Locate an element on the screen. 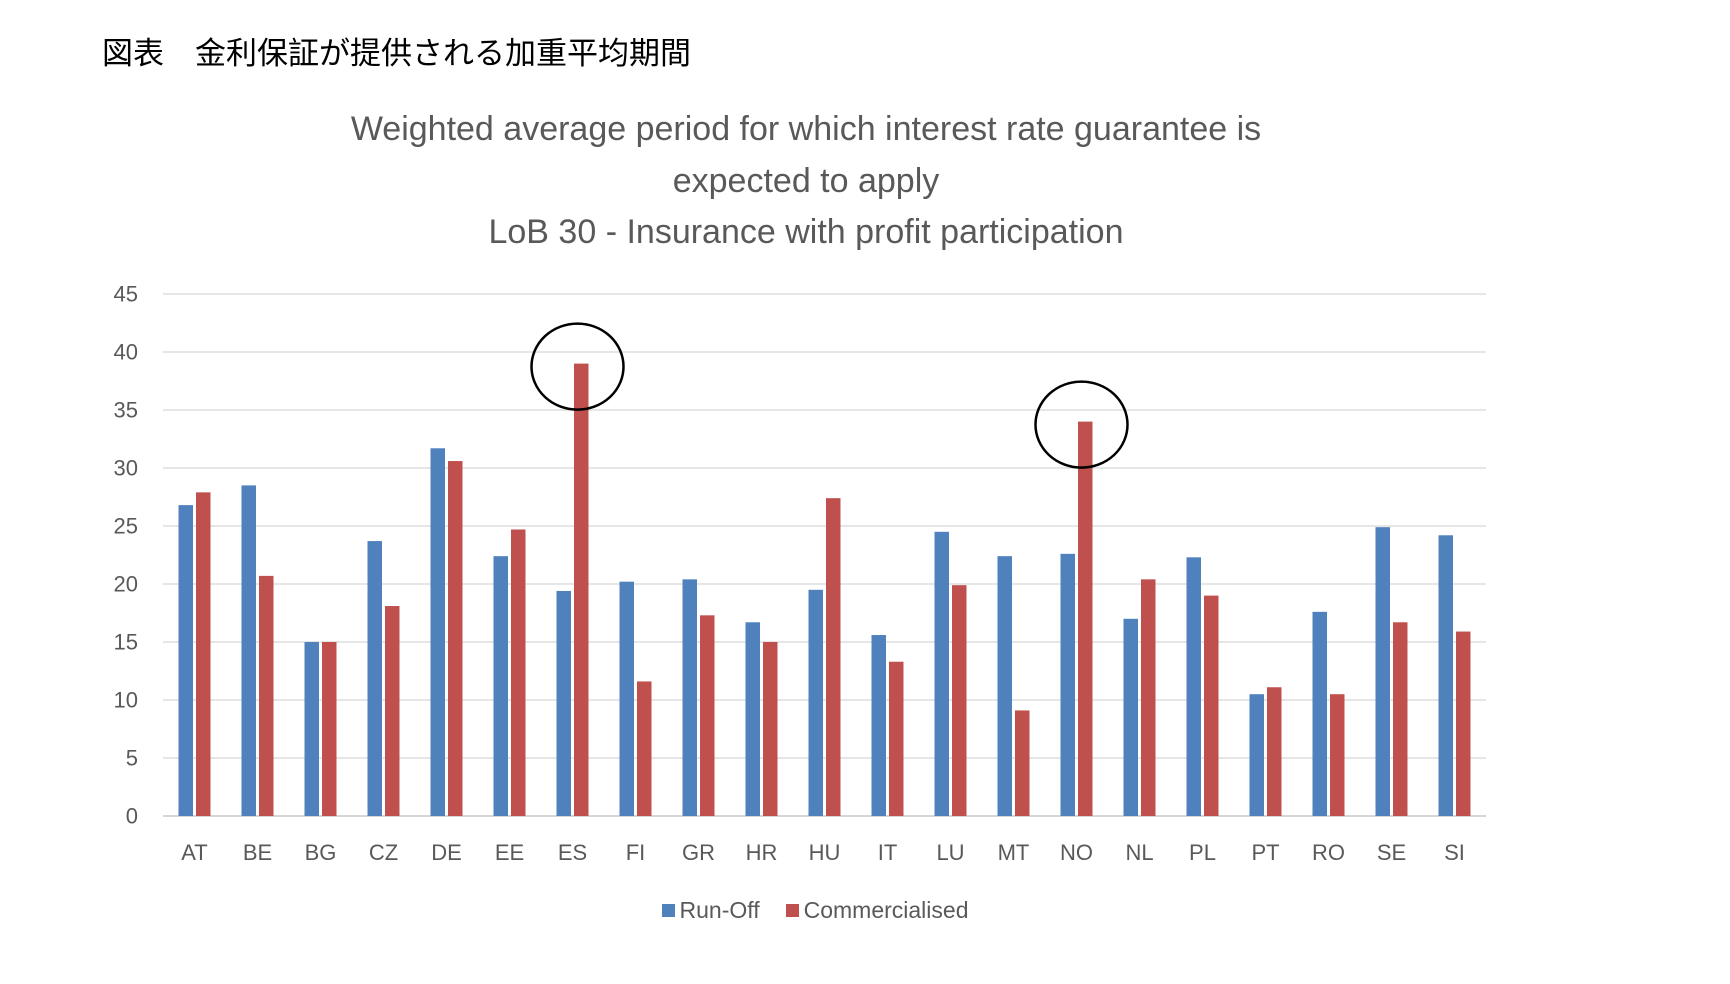 This screenshot has width=1730, height=984. x-tick-label: NO is located at coordinates (1076, 852).